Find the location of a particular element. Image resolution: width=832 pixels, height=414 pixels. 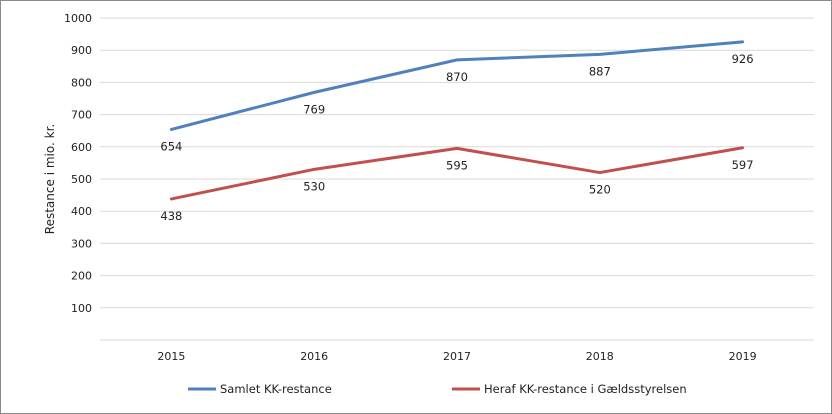

x-tick-label: 2018 is located at coordinates (600, 356).